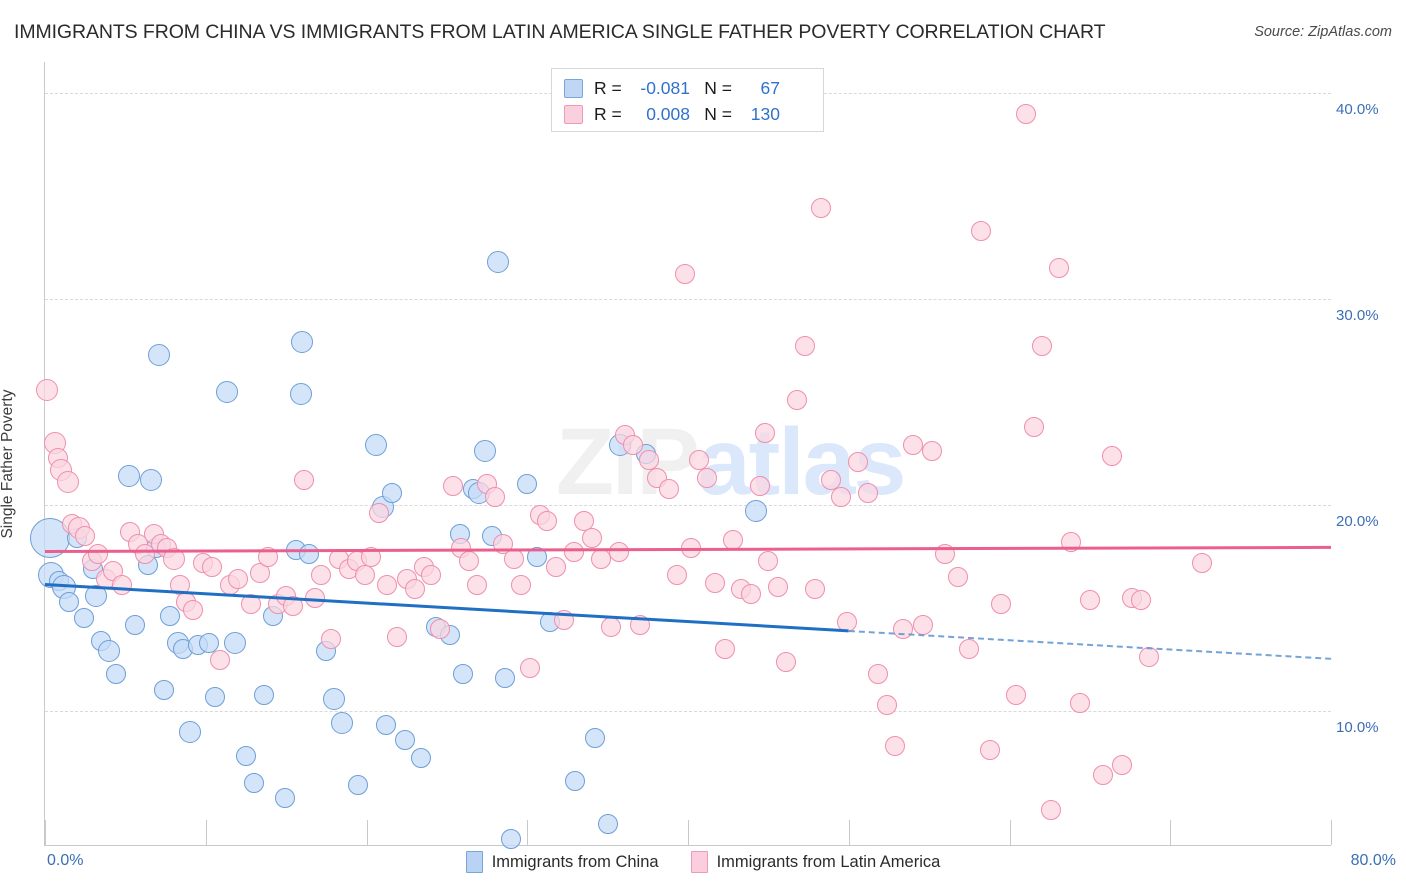  What do you see at coordinates (765, 113) in the screenshot?
I see `n-value-latin-america: 130` at bounding box center [765, 113].